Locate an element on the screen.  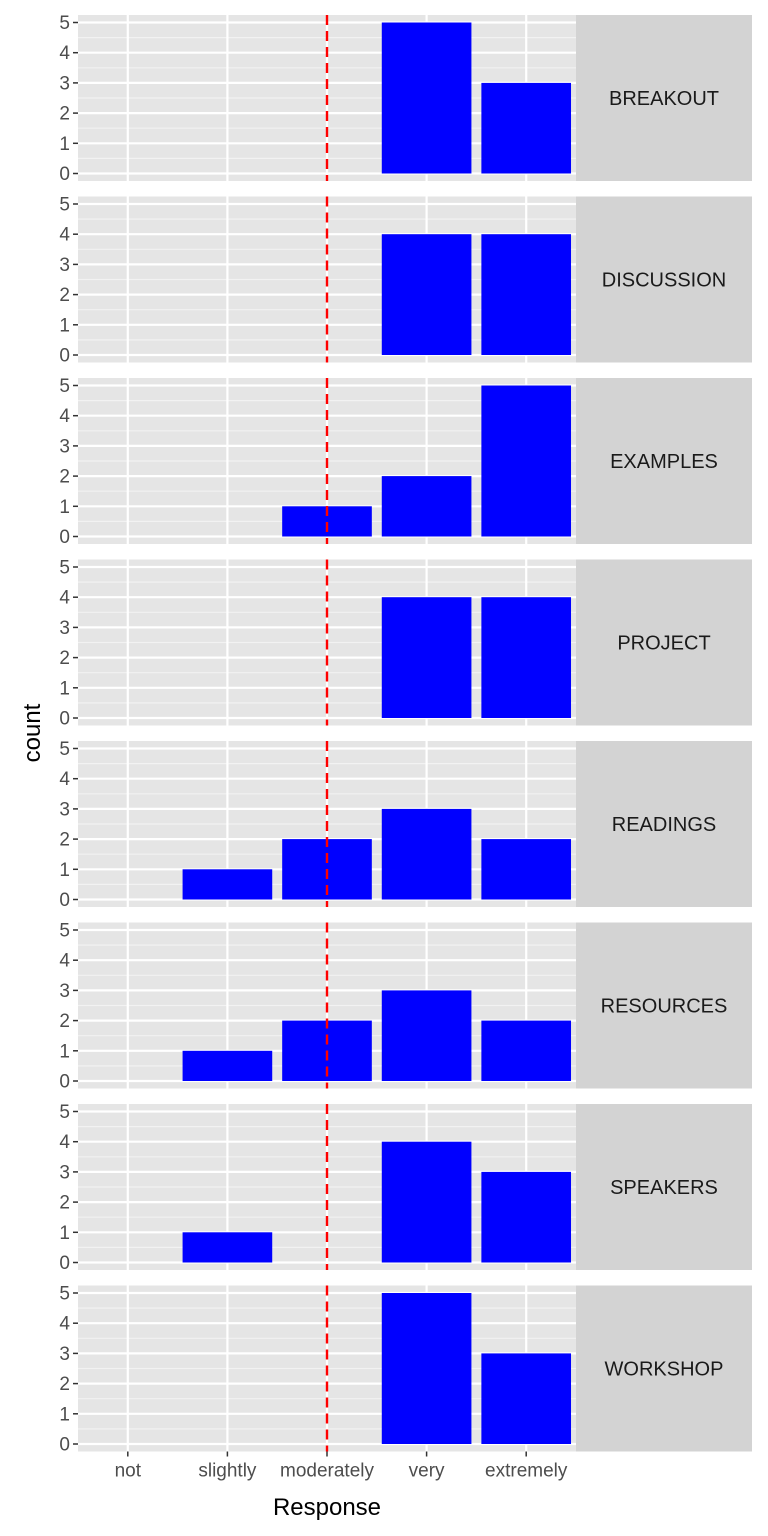
facet-strip-label: RESOURCES is located at coordinates (664, 1007).